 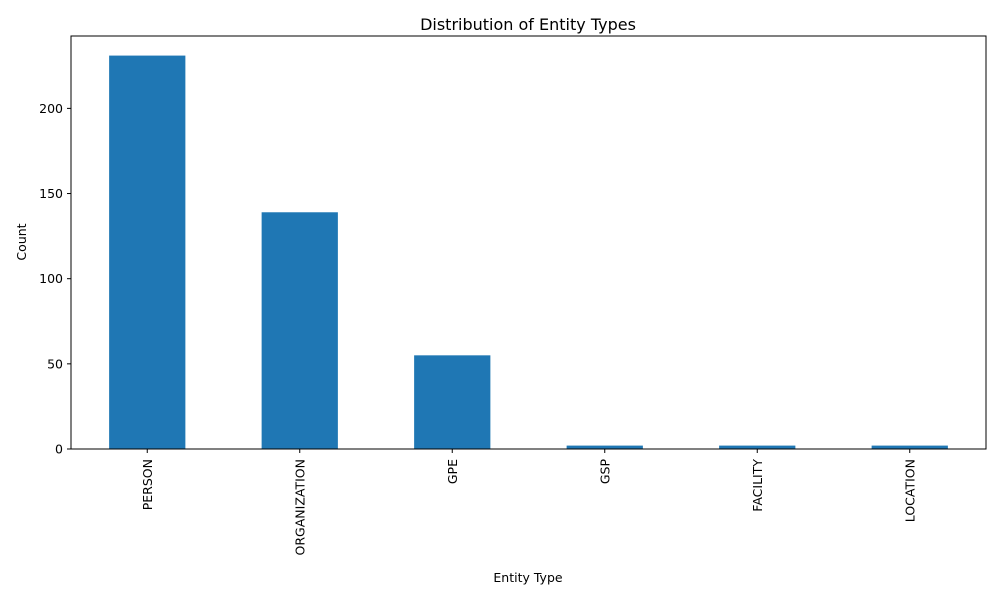 What do you see at coordinates (909, 447) in the screenshot?
I see `bar-location` at bounding box center [909, 447].